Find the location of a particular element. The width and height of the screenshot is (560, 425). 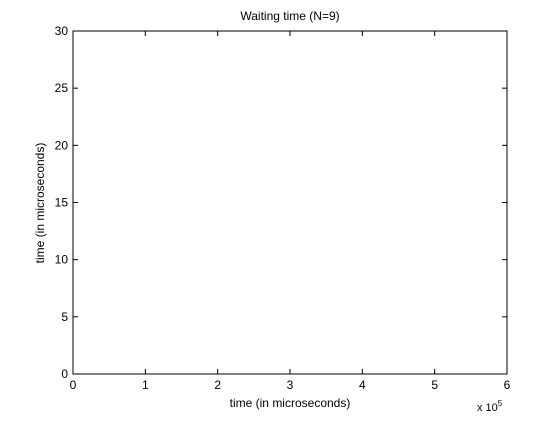

chart-title: Waiting time (N=9) is located at coordinates (289, 16).